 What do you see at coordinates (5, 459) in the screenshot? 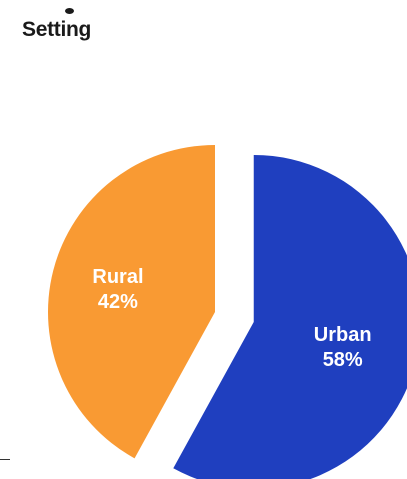
I see `axis-fragment` at bounding box center [5, 459].